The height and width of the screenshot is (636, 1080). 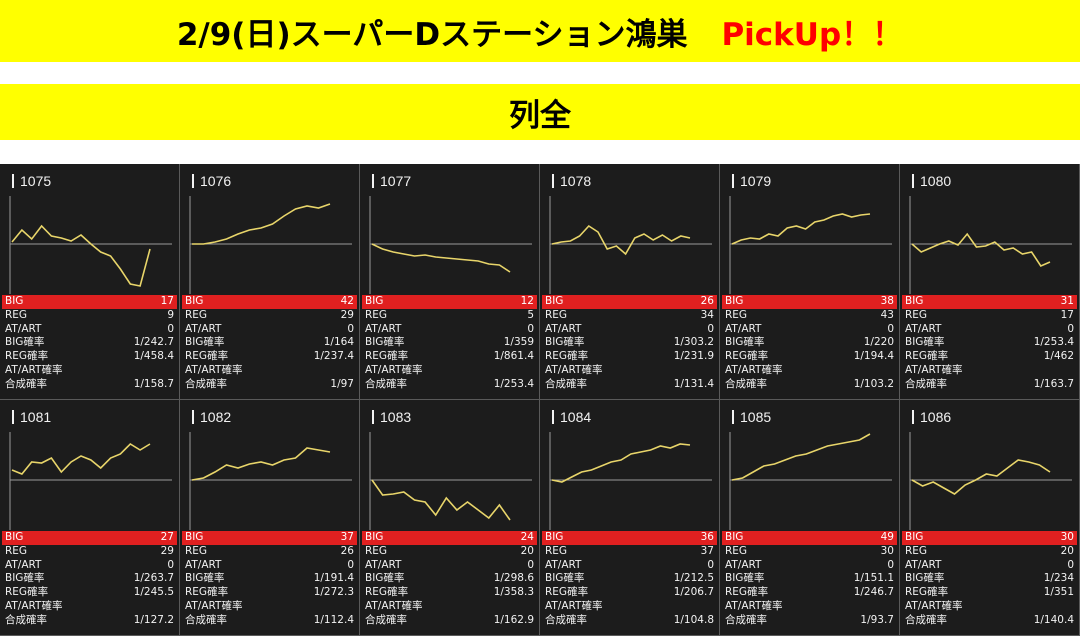 What do you see at coordinates (809, 343) in the screenshot?
I see `big-rate-row: BIG確率 1/220` at bounding box center [809, 343].